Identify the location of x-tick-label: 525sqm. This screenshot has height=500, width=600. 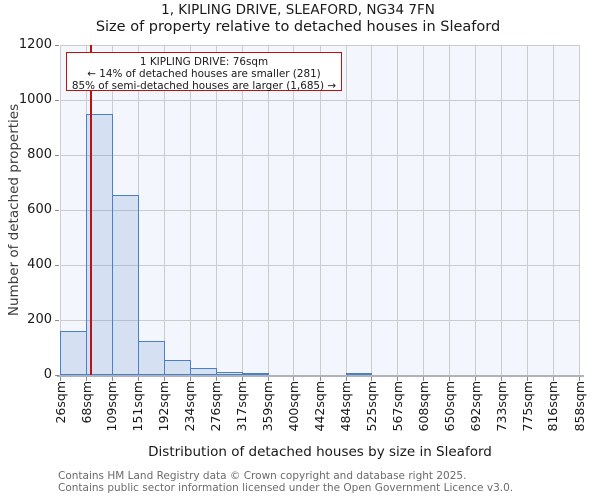
(371, 406).